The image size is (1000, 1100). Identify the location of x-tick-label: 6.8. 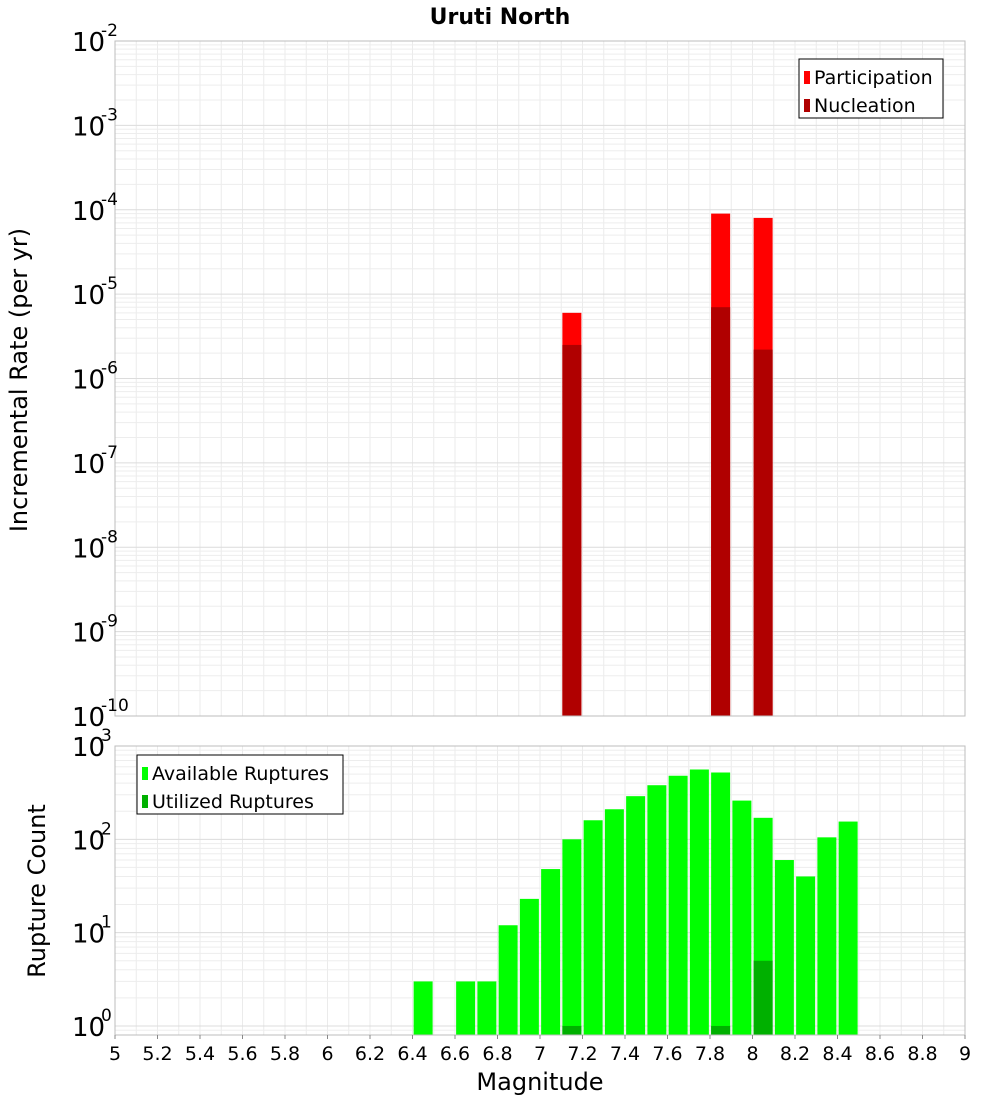
(497, 1054).